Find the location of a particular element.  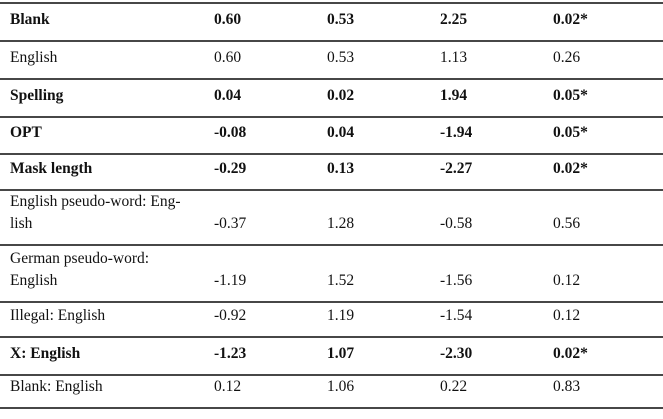

table-row: Blank 0.60 0.53 2.25 0.02* is located at coordinates (331, 22).